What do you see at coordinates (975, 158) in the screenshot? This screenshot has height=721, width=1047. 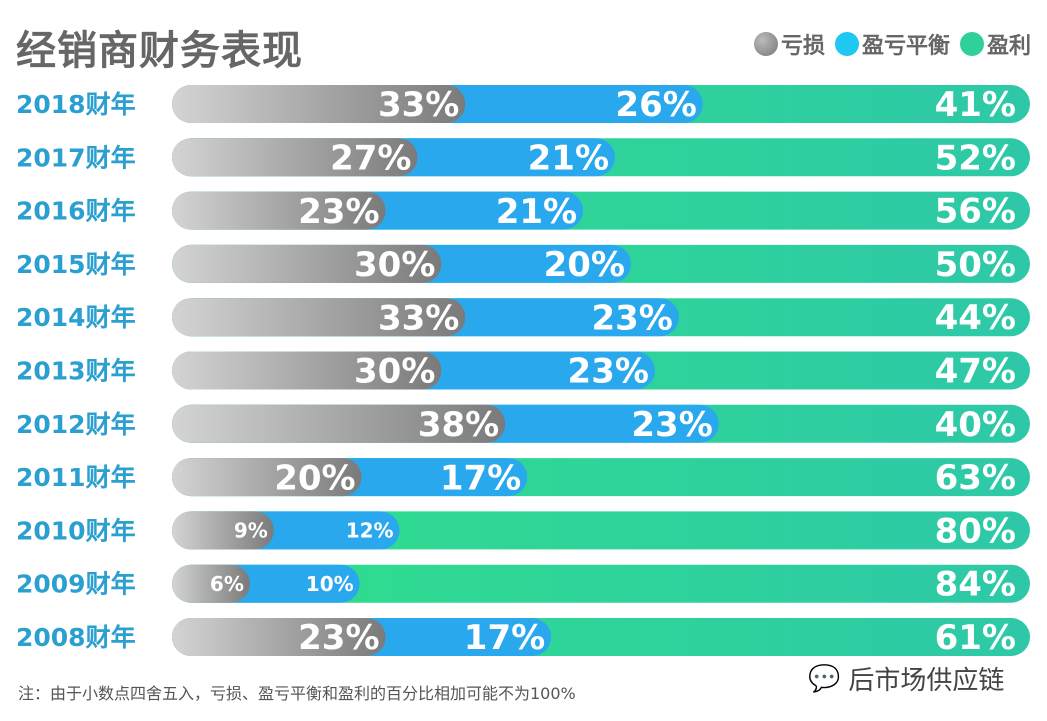 I see `data-label-profit: 52%` at bounding box center [975, 158].